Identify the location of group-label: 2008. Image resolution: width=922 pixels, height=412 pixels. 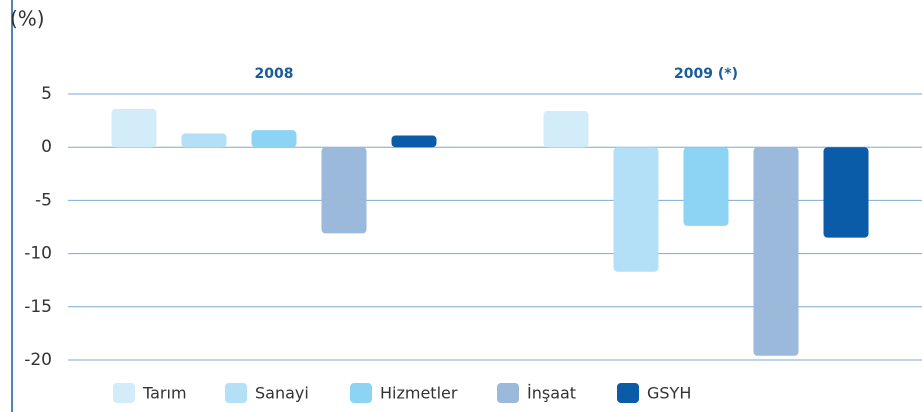
(274, 74).